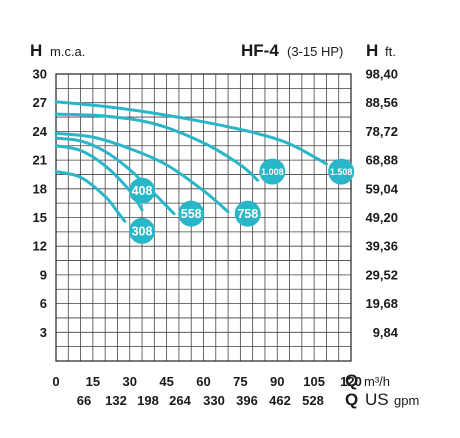 This screenshot has height=438, width=460. I want to click on y-left-tick-label: 27, so click(40, 102).